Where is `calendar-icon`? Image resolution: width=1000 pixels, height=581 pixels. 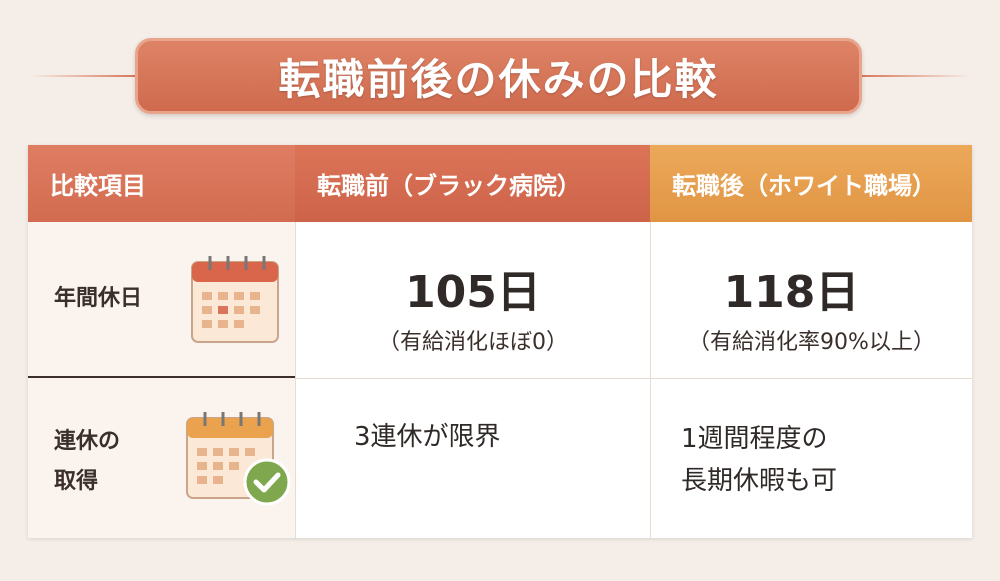 calendar-icon is located at coordinates (235, 299).